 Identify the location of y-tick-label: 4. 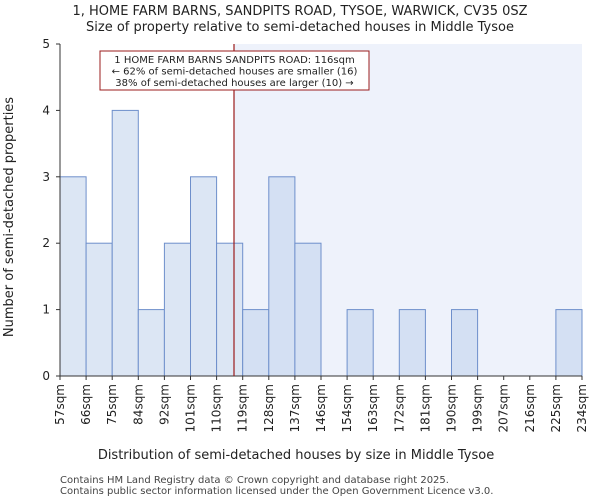
(46, 110).